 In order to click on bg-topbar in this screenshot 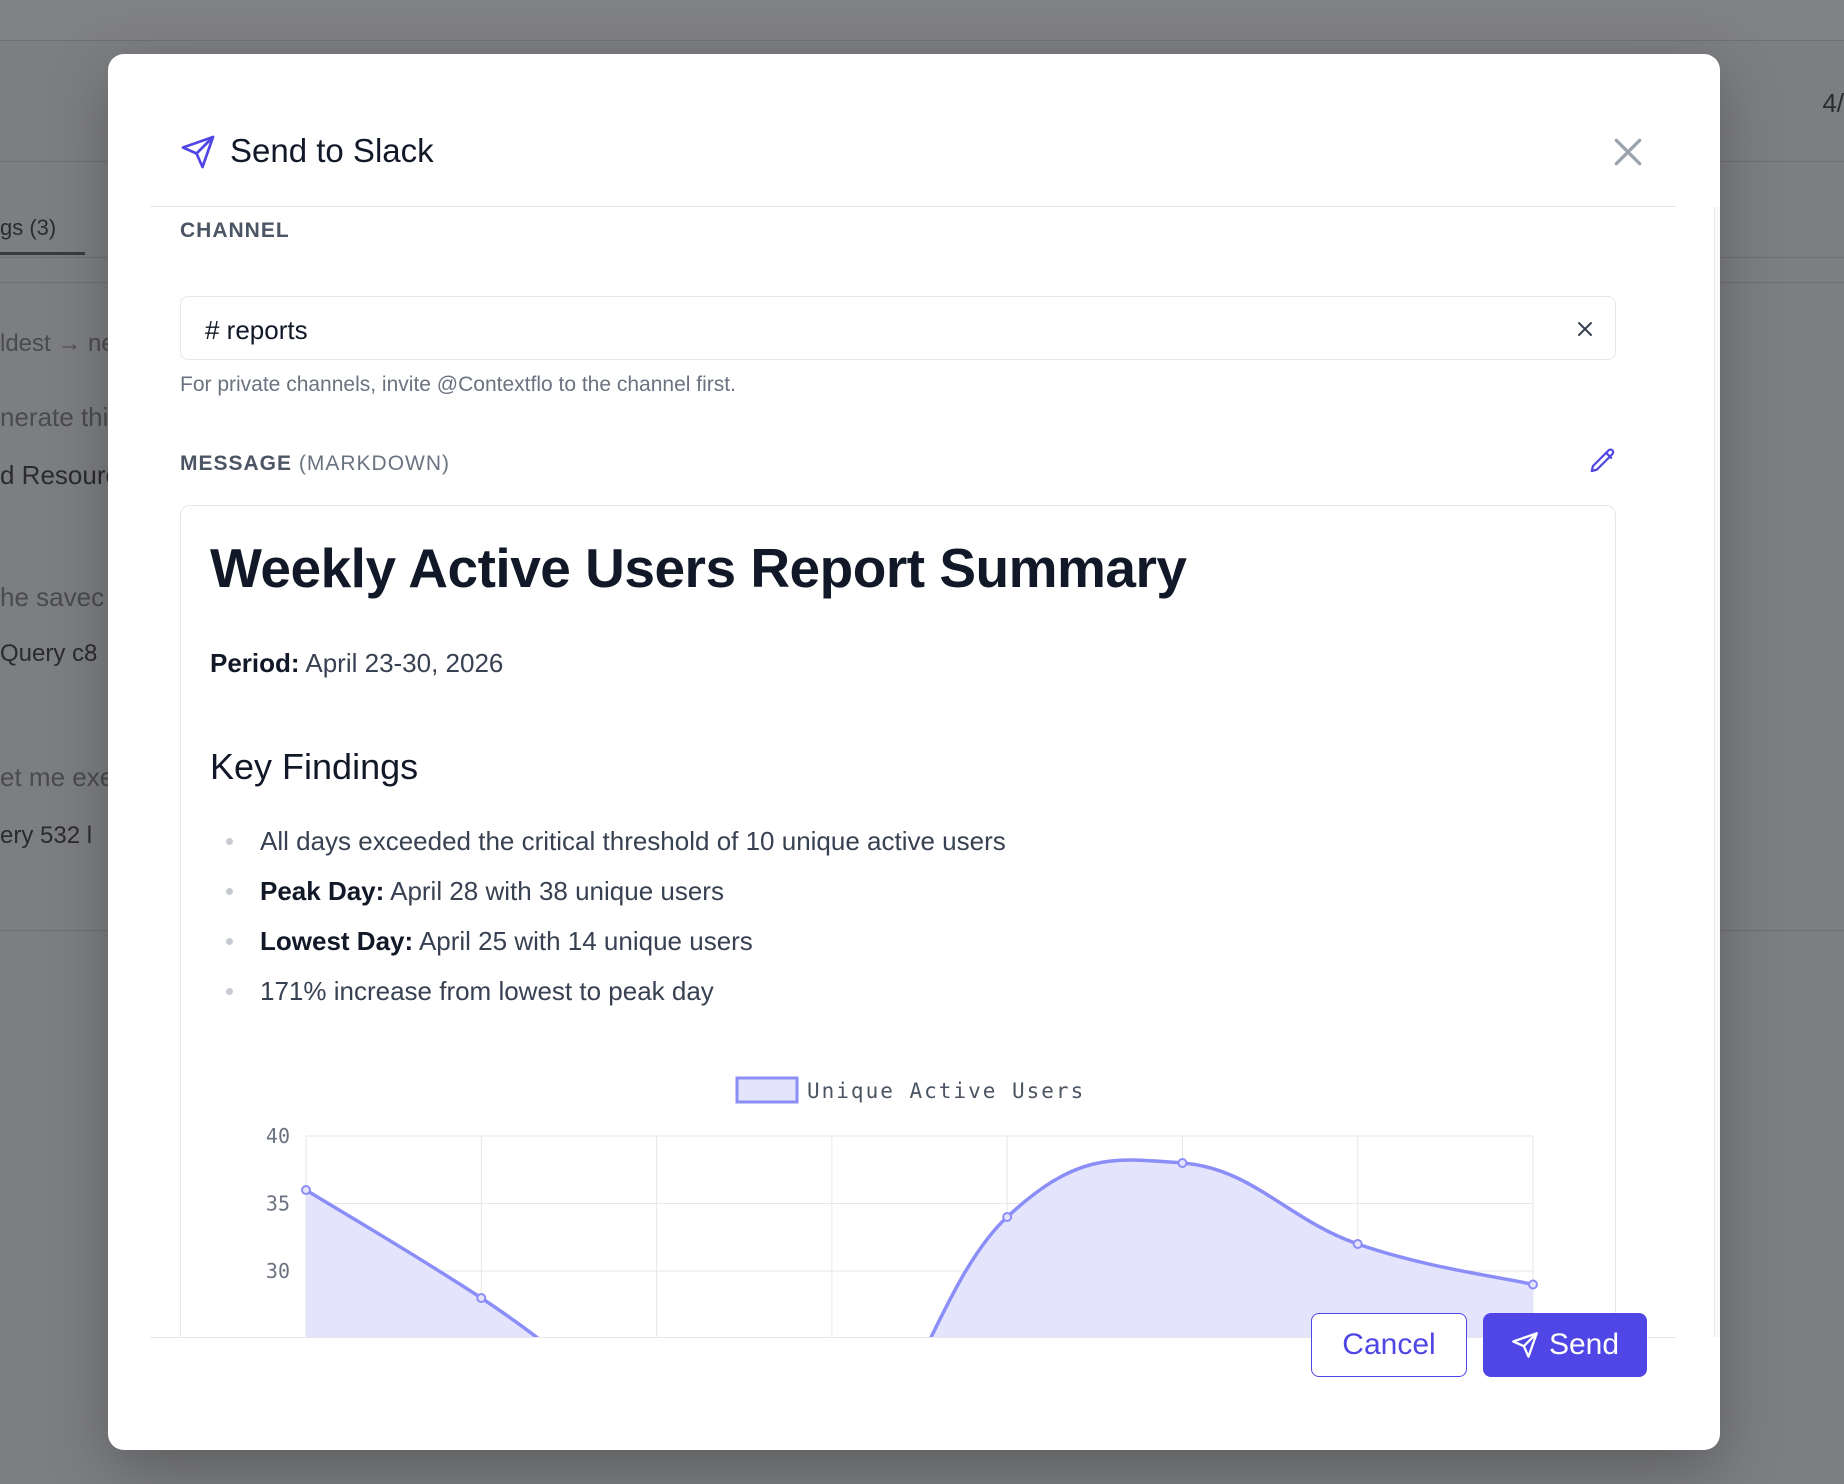, I will do `click(922, 20)`.